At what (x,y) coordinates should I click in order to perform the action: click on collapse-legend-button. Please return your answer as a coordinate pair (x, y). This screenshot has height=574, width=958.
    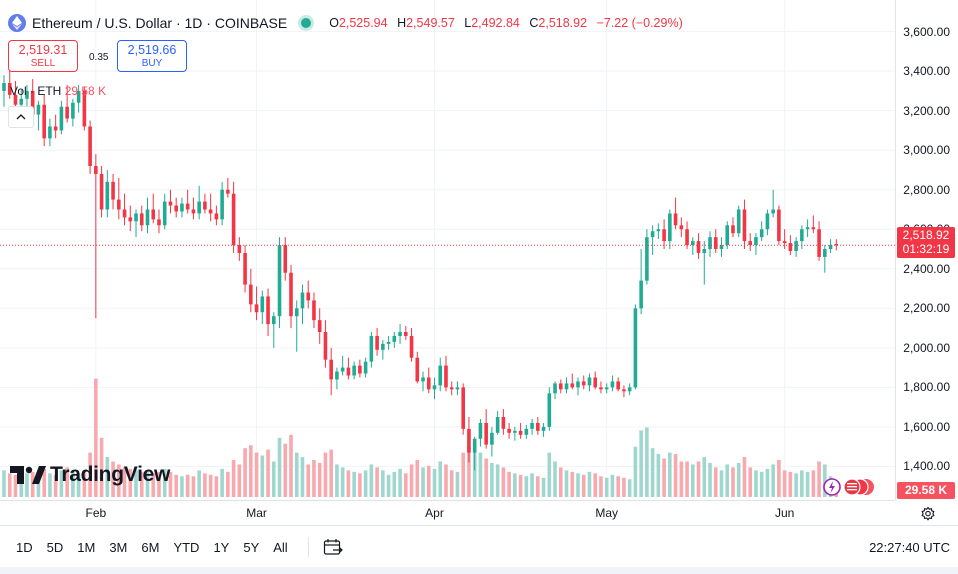
    Looking at the image, I should click on (21, 117).